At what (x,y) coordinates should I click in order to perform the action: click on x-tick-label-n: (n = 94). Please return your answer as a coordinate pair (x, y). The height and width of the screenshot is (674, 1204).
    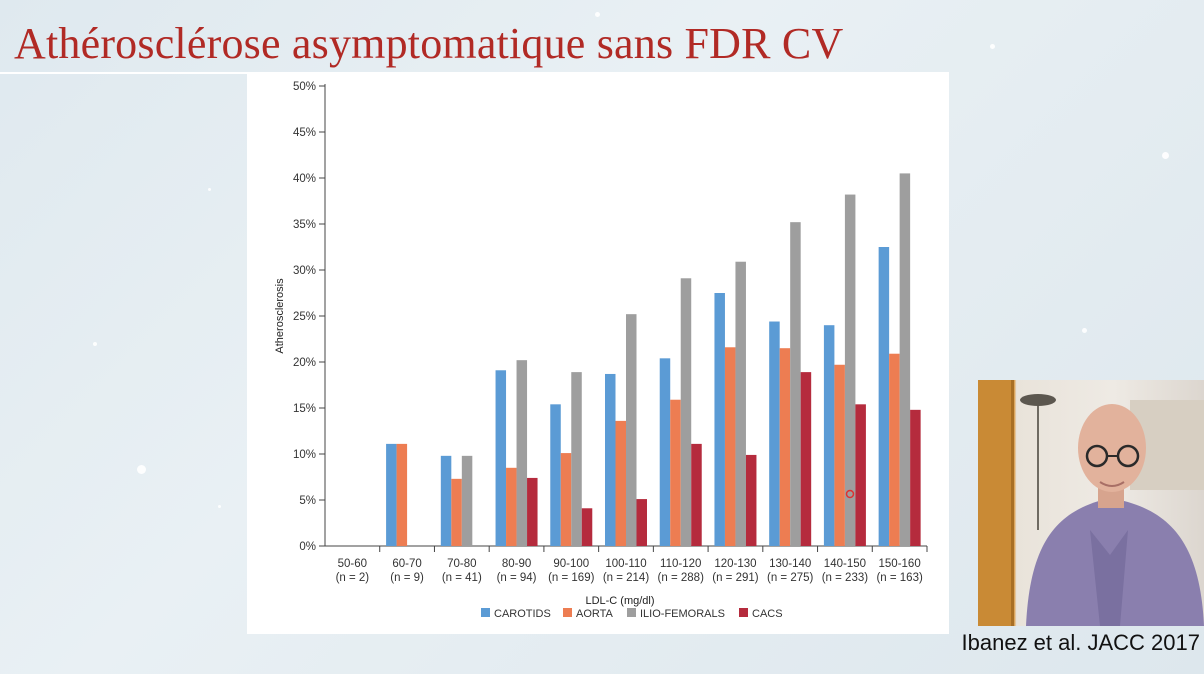
    Looking at the image, I should click on (517, 578).